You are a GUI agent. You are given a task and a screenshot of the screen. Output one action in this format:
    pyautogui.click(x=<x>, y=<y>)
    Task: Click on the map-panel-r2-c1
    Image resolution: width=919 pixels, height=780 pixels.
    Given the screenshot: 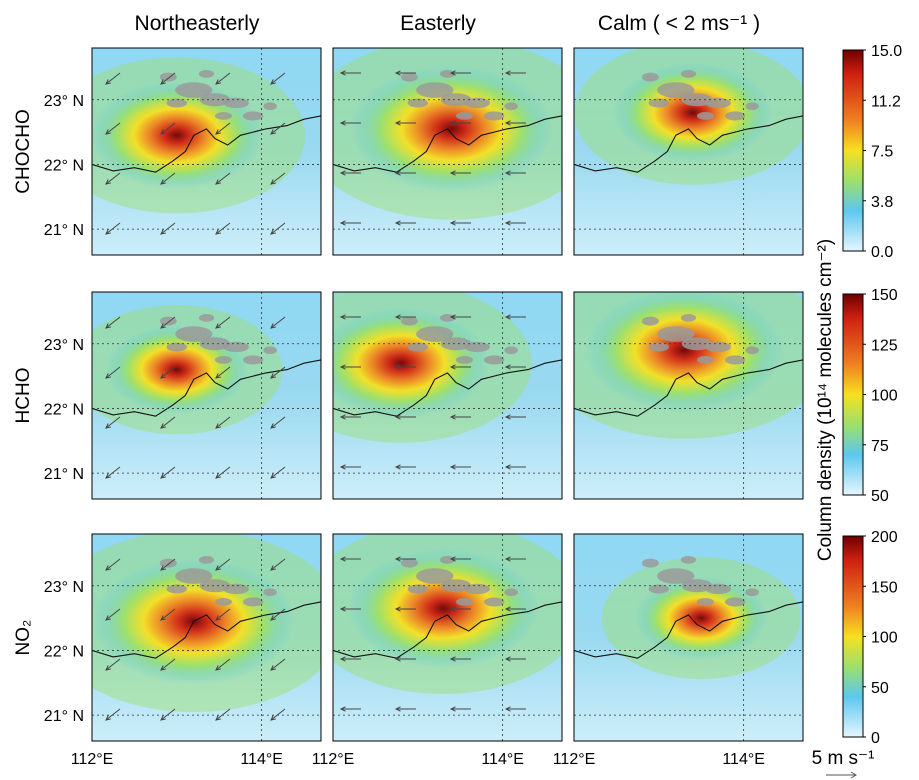 What is the action you would take?
    pyautogui.click(x=206, y=395)
    